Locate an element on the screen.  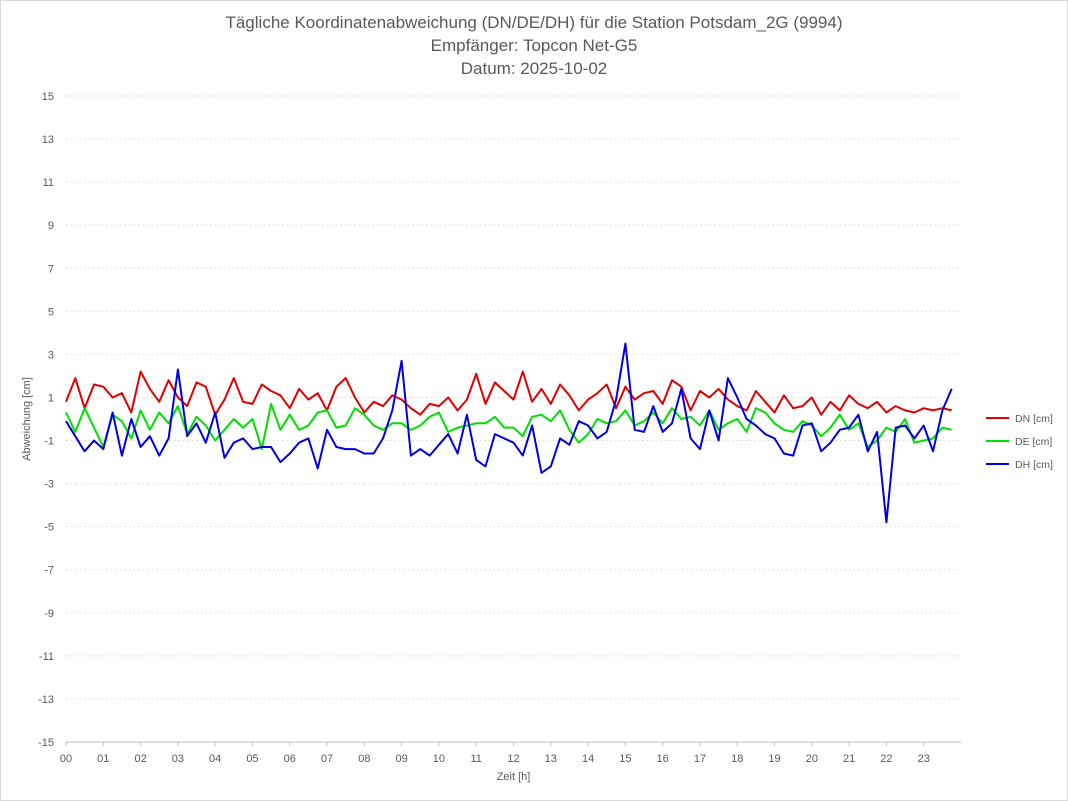
x-tick-label: 11 is located at coordinates (475, 759).